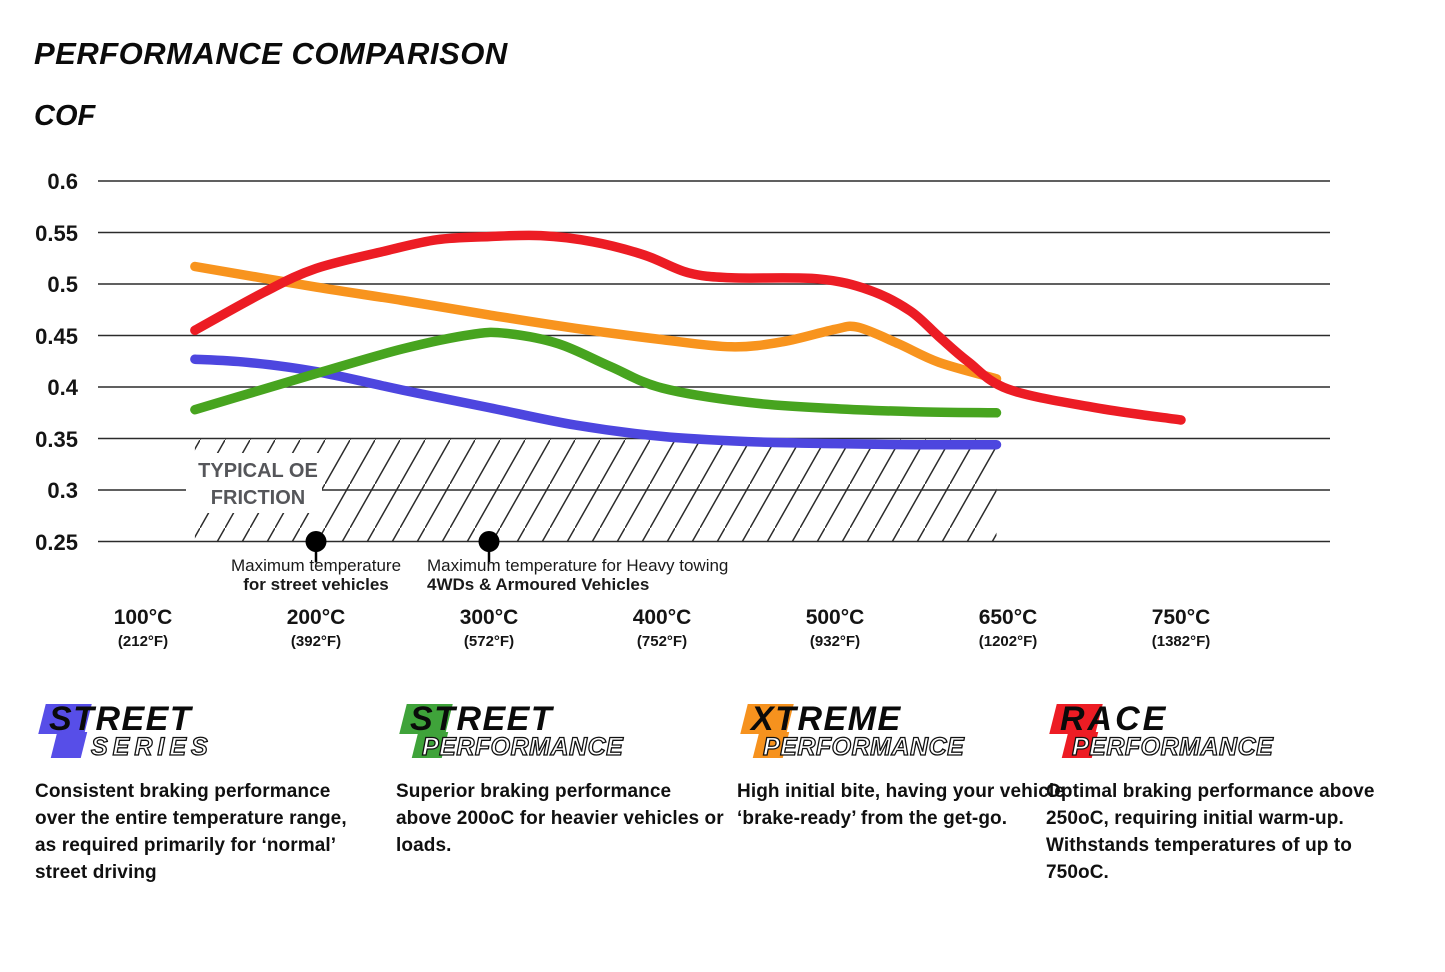  What do you see at coordinates (835, 617) in the screenshot?
I see `x-tick-celsius: 500°C` at bounding box center [835, 617].